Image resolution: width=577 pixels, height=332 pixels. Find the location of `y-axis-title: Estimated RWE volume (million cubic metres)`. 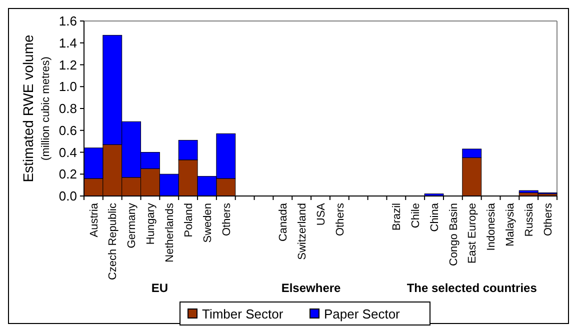

y-axis-title: Estimated RWE volume (million cubic metres) is located at coordinates (36, 108).